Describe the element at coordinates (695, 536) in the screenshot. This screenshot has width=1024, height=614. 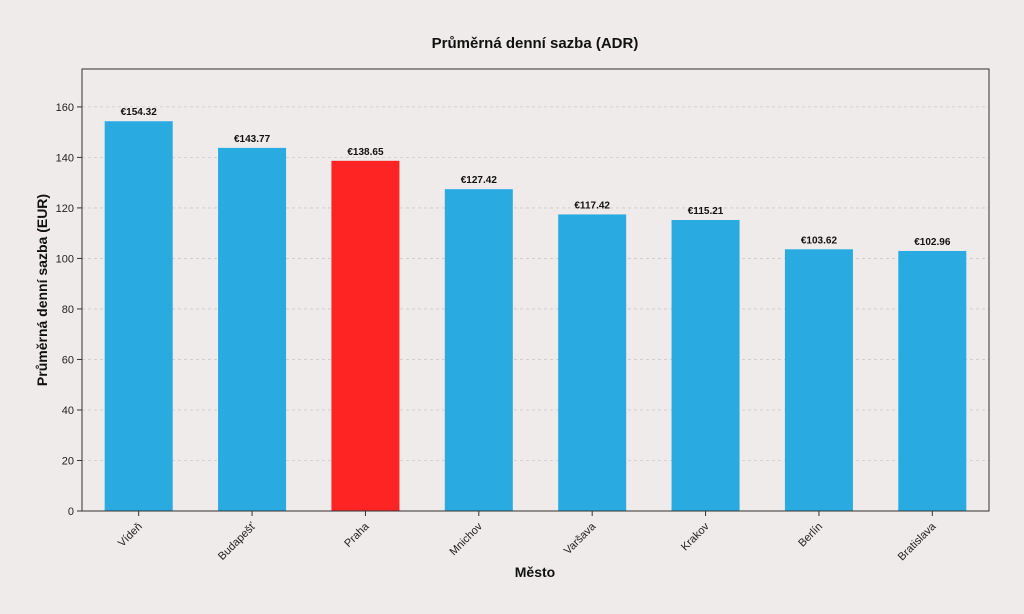
I see `x-tick-label: Krakov` at that location.